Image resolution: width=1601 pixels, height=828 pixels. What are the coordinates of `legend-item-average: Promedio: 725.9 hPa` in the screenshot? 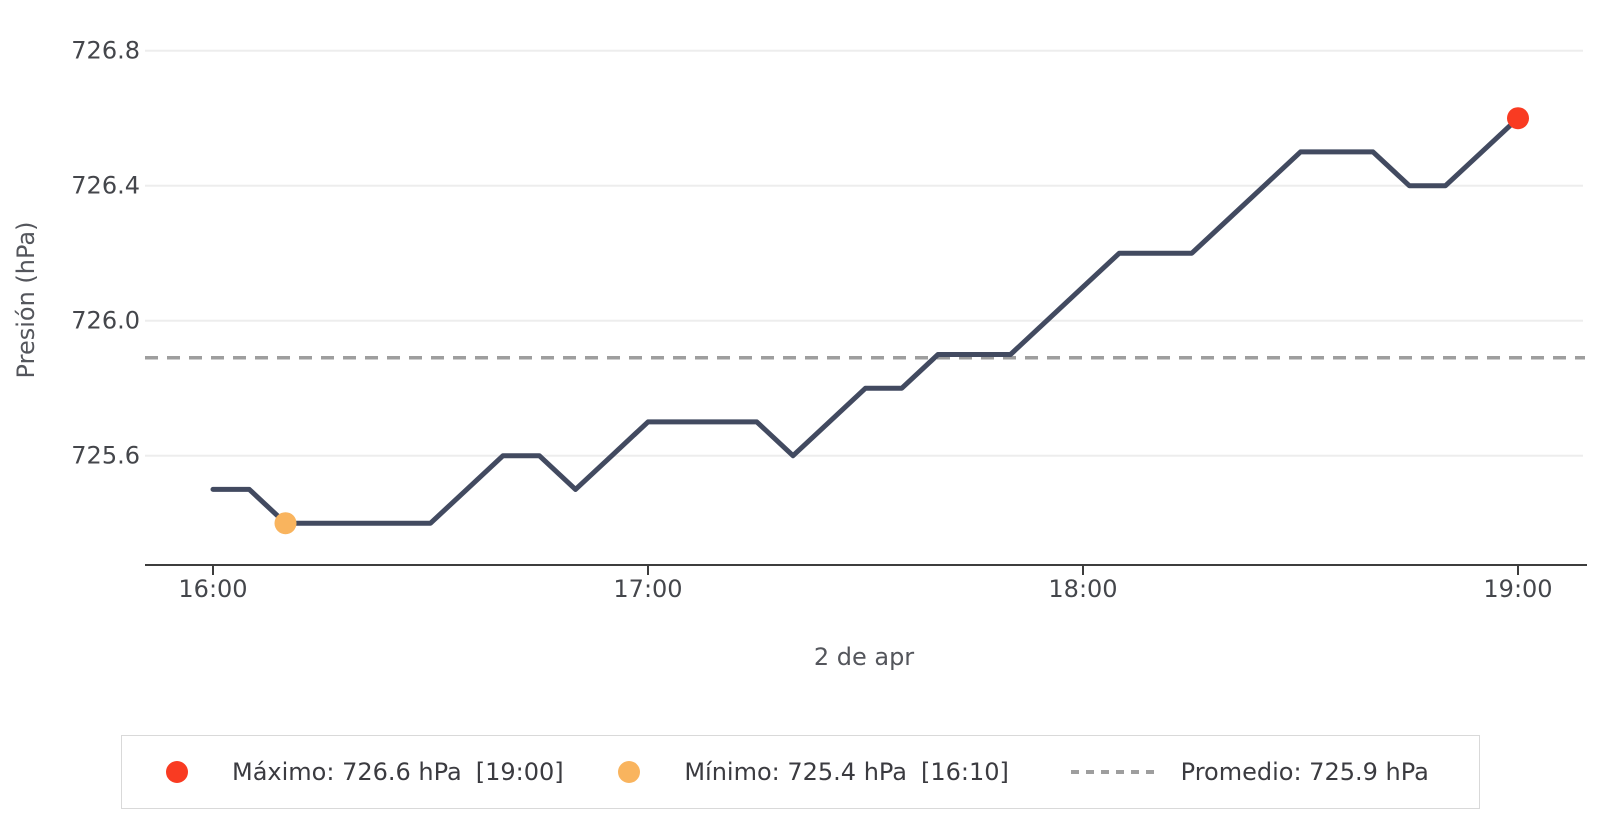 It's located at (1253, 772).